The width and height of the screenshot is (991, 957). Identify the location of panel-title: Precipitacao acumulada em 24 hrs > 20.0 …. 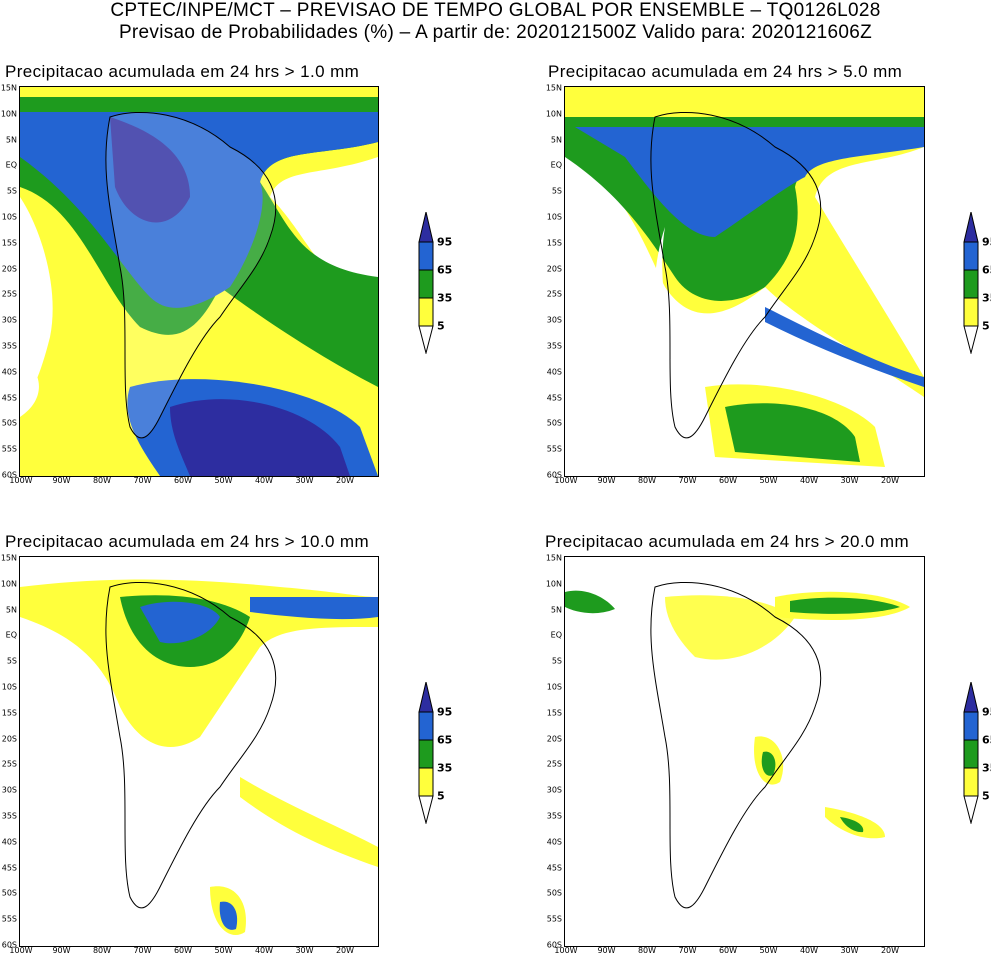
(727, 541).